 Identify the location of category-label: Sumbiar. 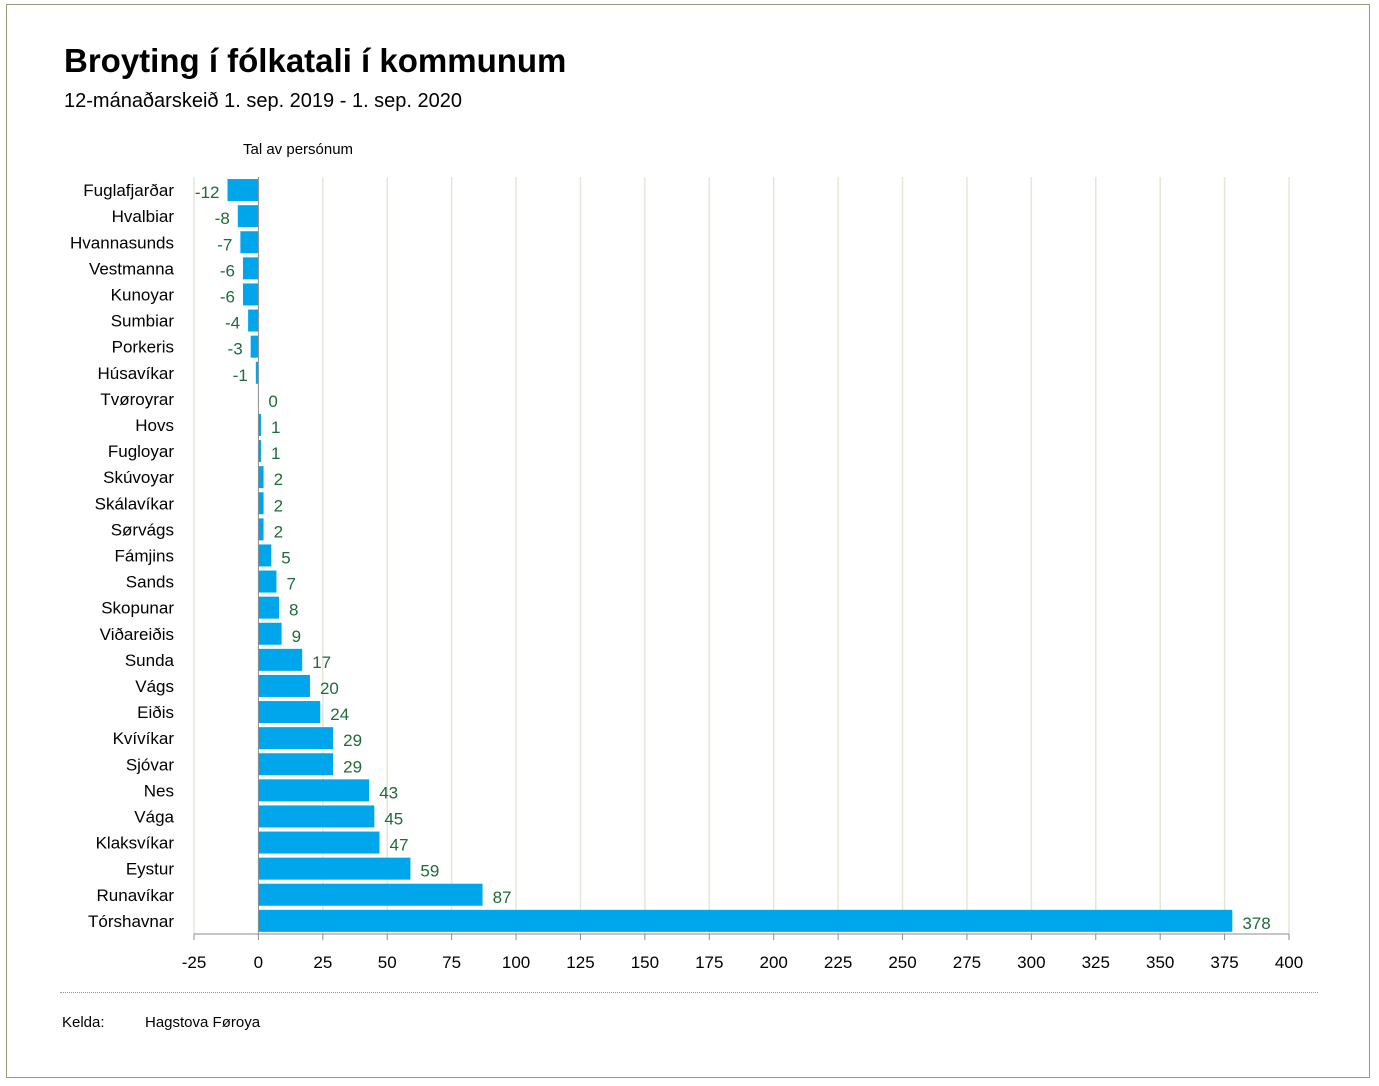
(143, 321).